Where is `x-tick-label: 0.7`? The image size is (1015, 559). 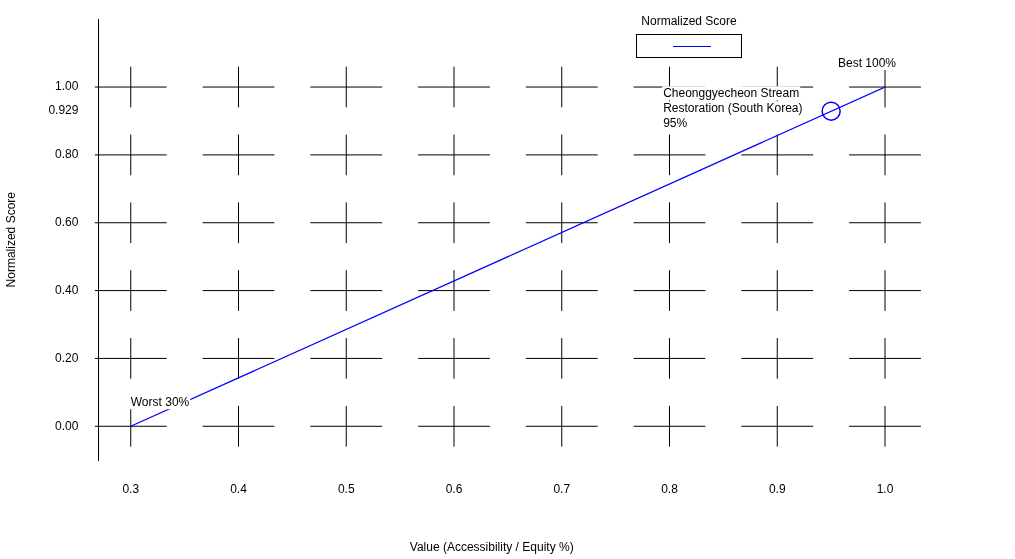 x-tick-label: 0.7 is located at coordinates (562, 488).